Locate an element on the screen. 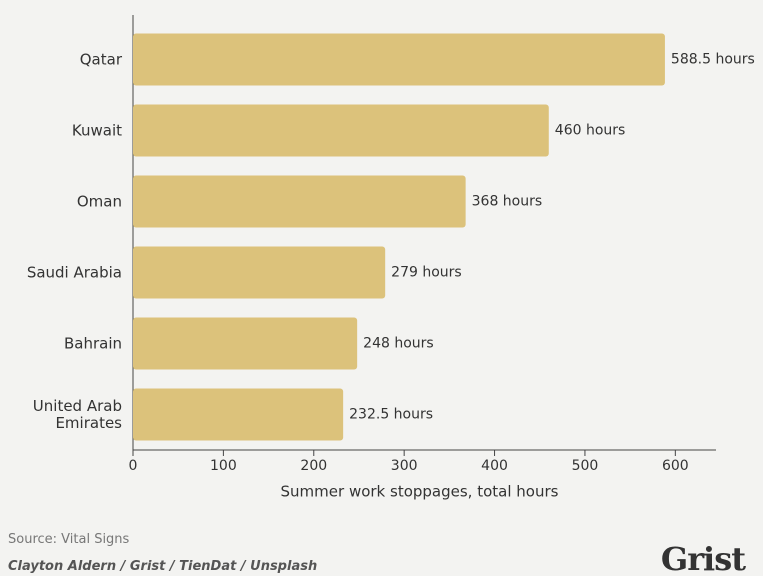  x-tick-label: 500 is located at coordinates (585, 466).